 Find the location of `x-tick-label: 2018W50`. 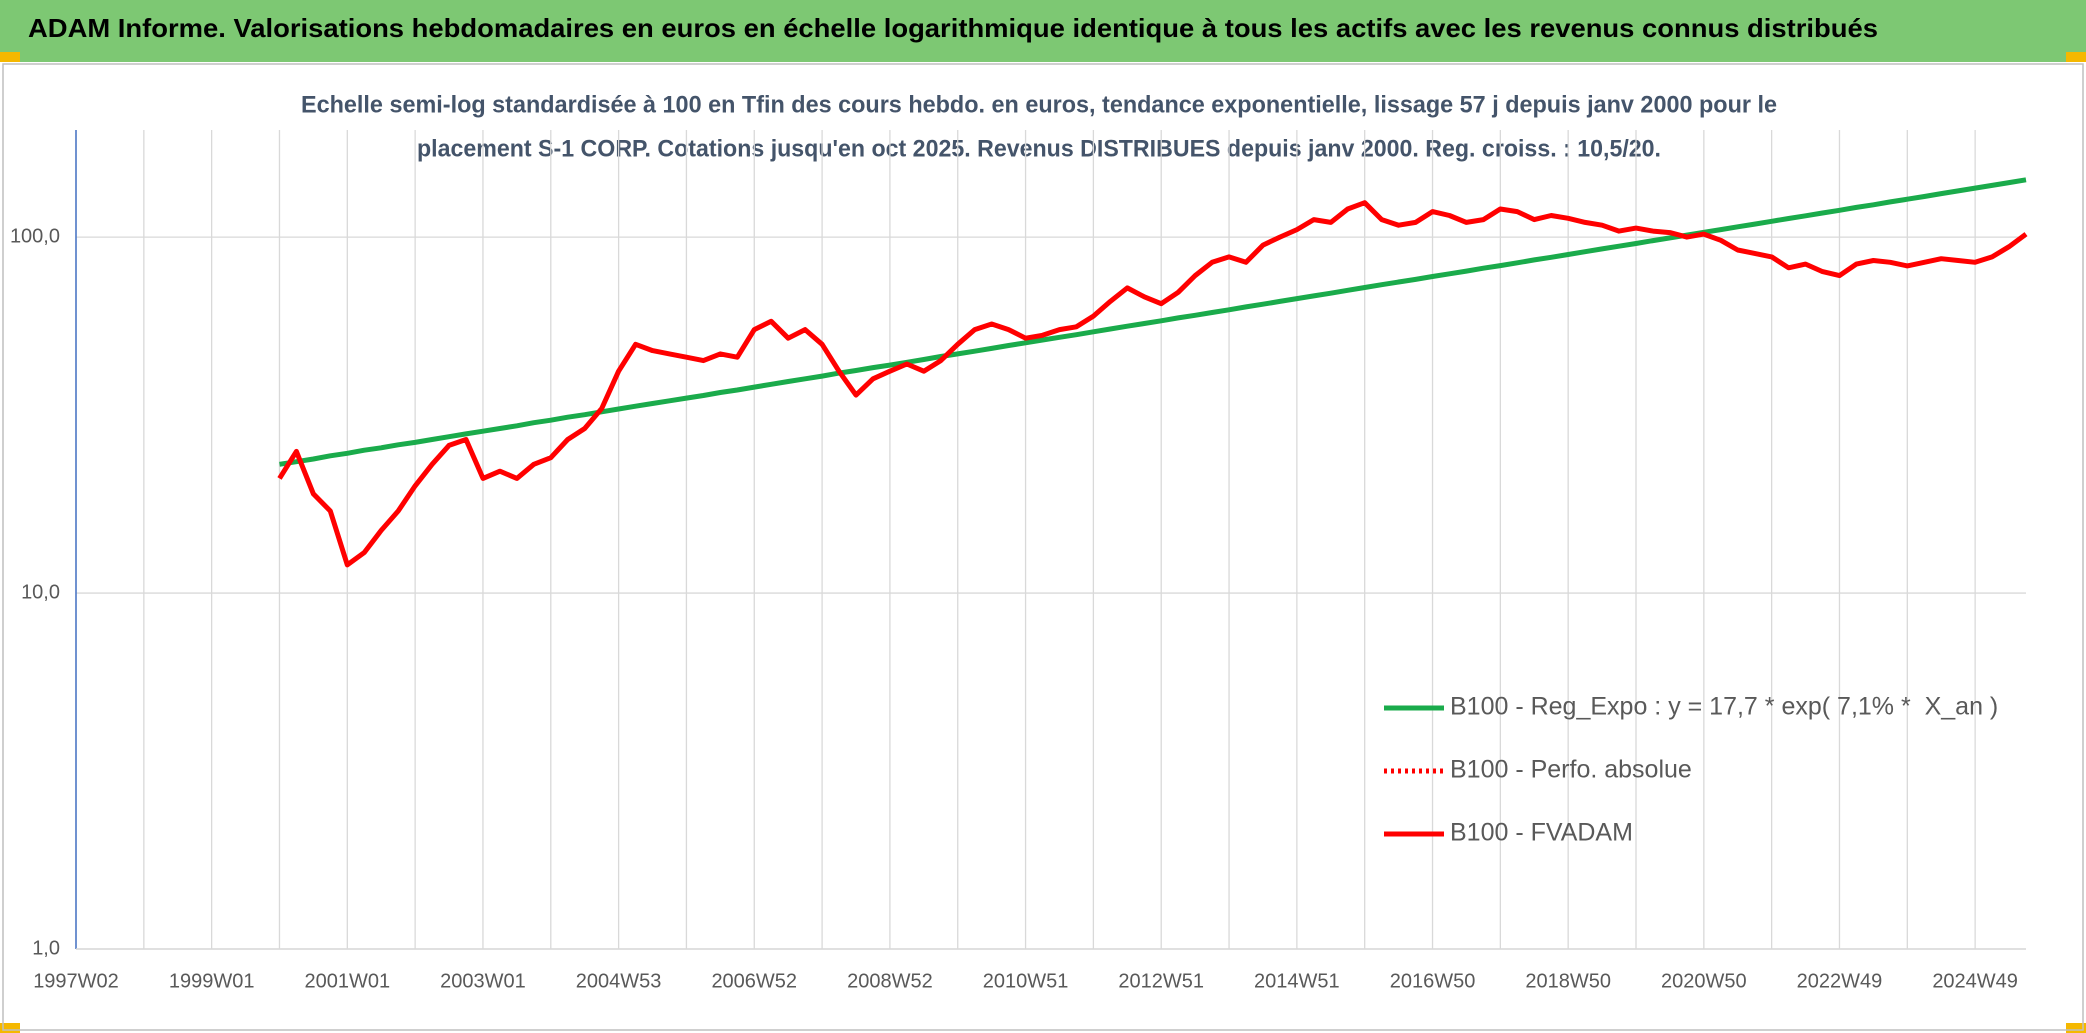

x-tick-label: 2018W50 is located at coordinates (1568, 981).